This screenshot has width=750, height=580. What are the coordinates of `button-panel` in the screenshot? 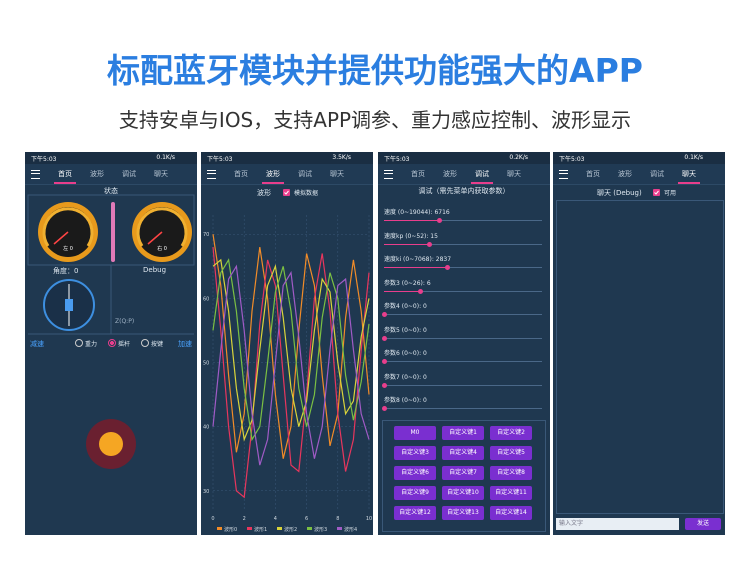 It's located at (464, 476).